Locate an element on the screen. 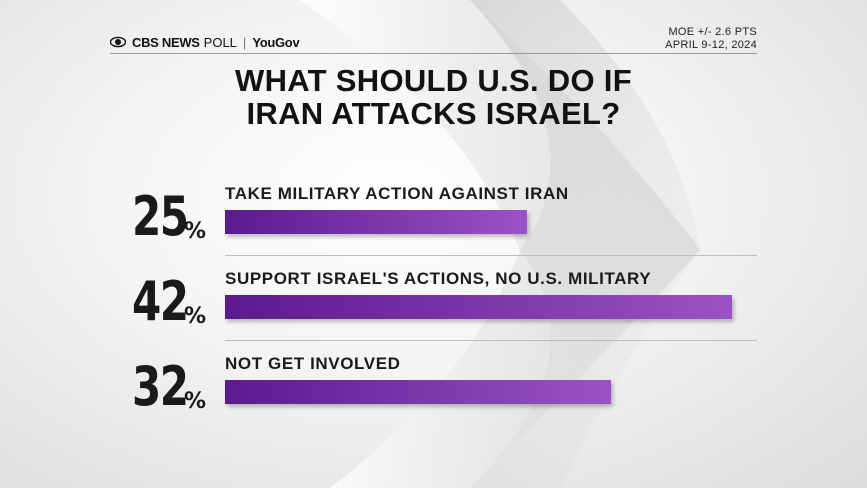 The image size is (867, 488). title-line-1: WHAT SHOULD U.S. DO IF is located at coordinates (433, 80).